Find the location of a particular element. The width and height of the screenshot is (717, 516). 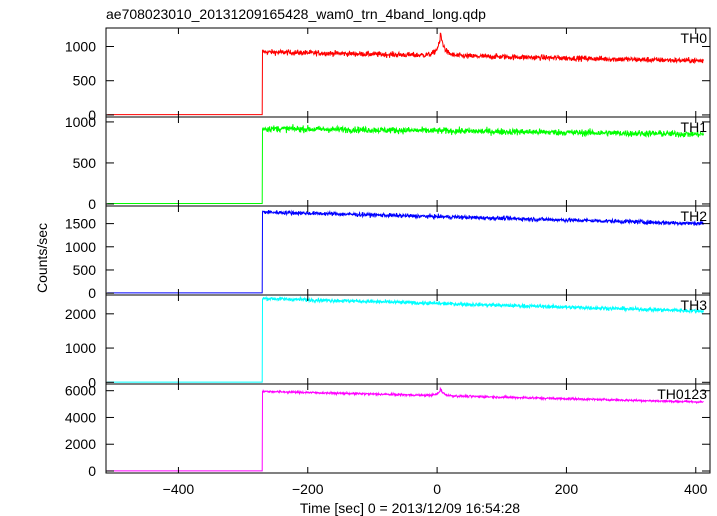

panel-label: TH1 is located at coordinates (694, 127).